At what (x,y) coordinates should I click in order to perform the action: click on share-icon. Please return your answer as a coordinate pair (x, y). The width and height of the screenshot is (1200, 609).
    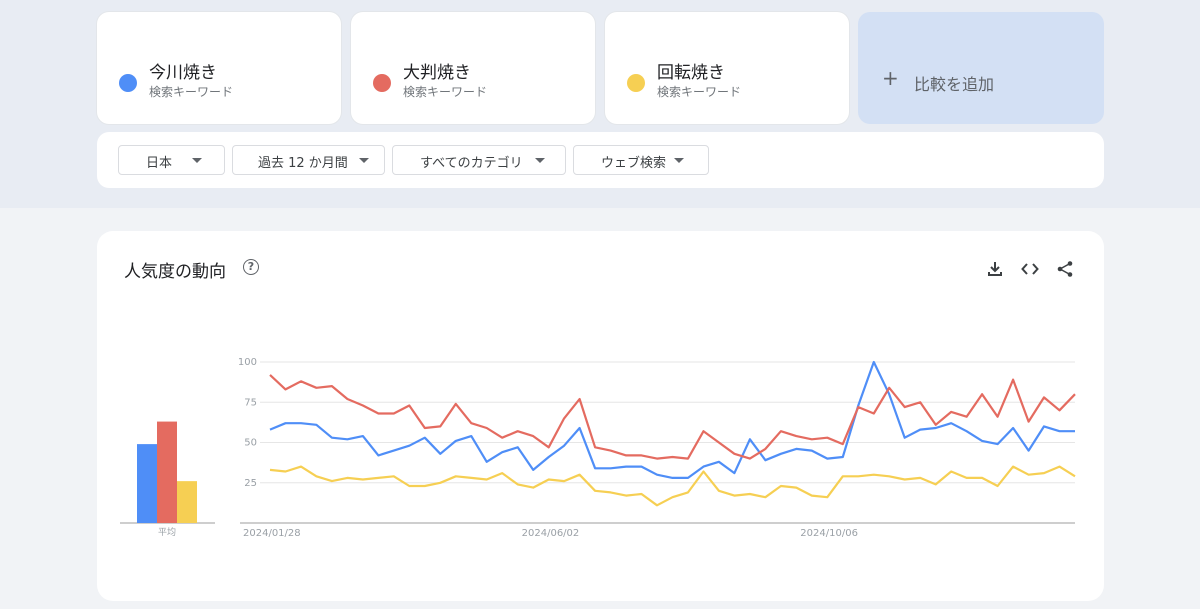
    Looking at the image, I should click on (1065, 269).